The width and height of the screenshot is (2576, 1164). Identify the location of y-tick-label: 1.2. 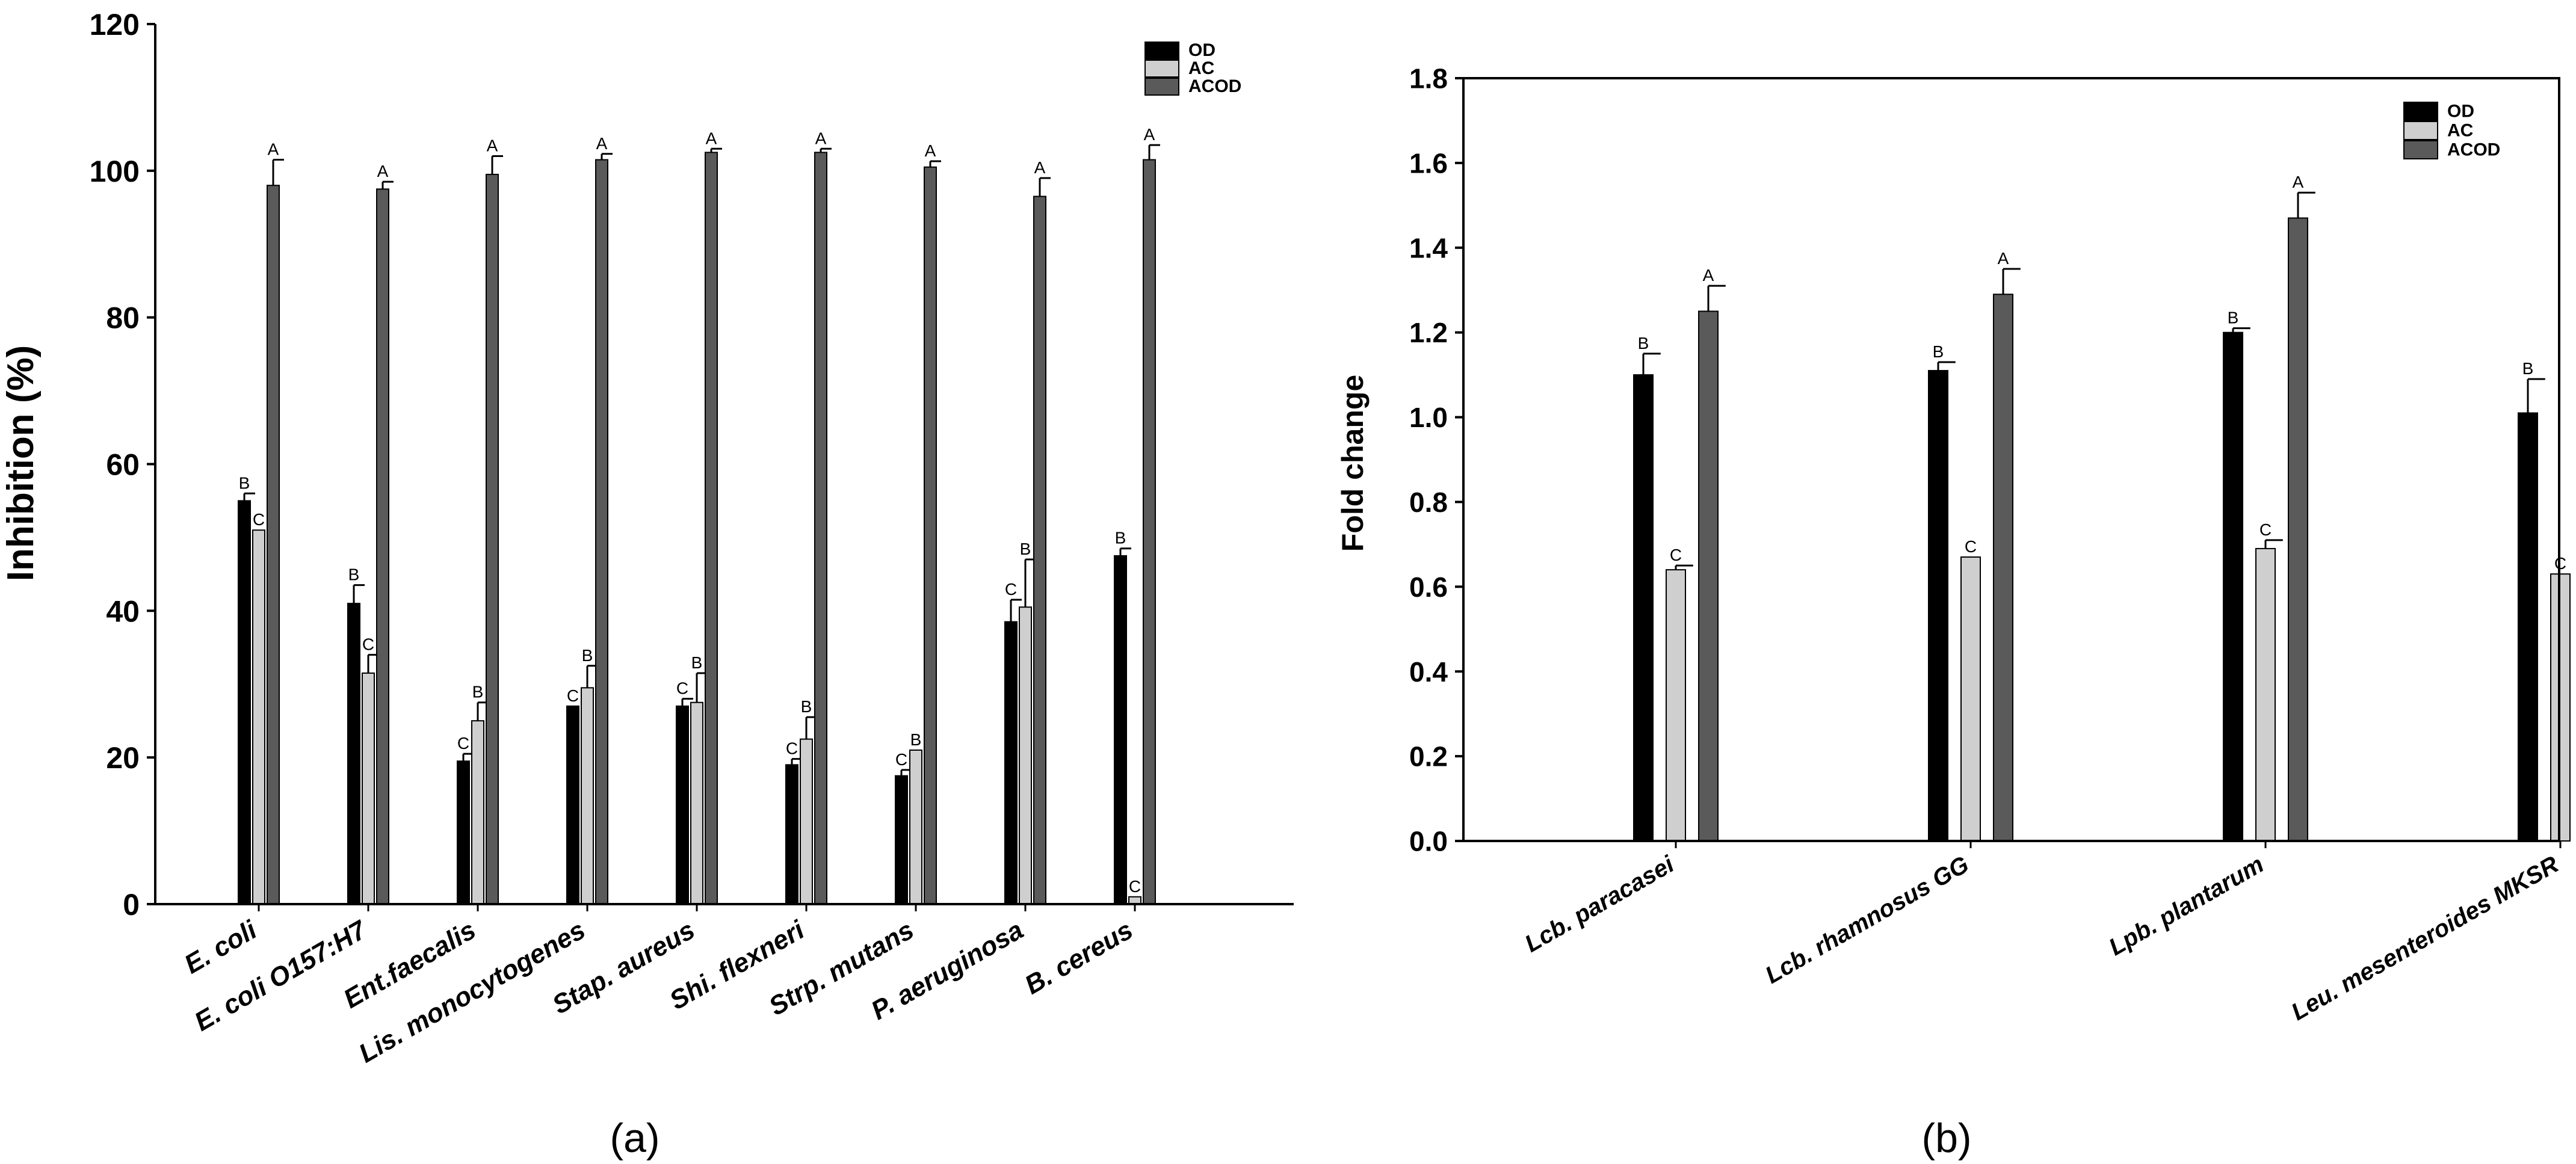
(1428, 333).